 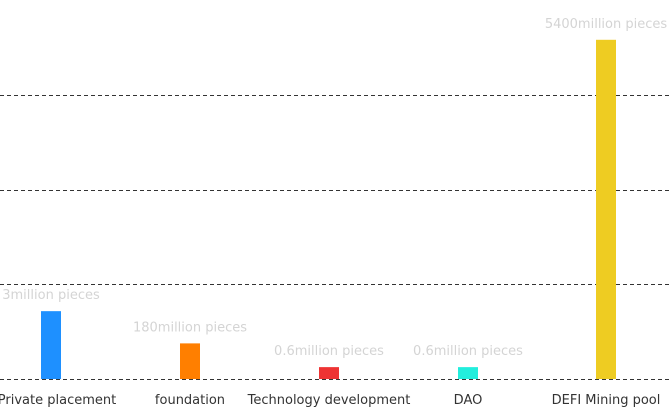 I want to click on category-label: Technology development, so click(x=329, y=400).